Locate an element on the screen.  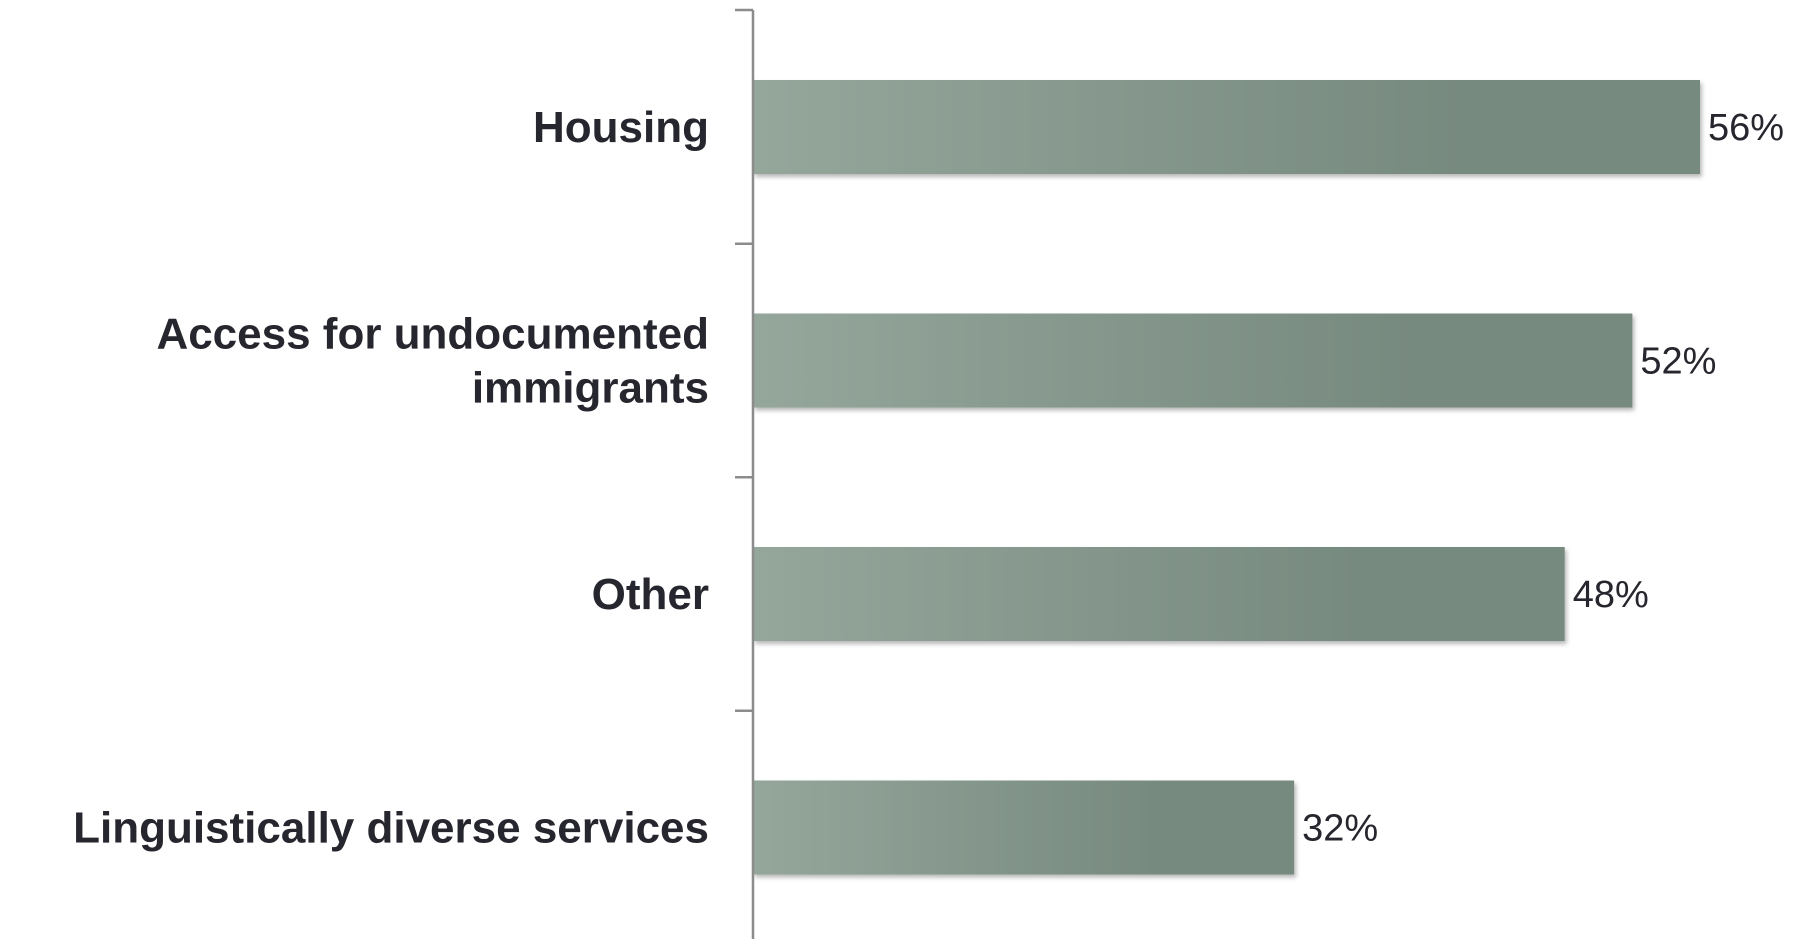
category-label: Other is located at coordinates (650, 594).